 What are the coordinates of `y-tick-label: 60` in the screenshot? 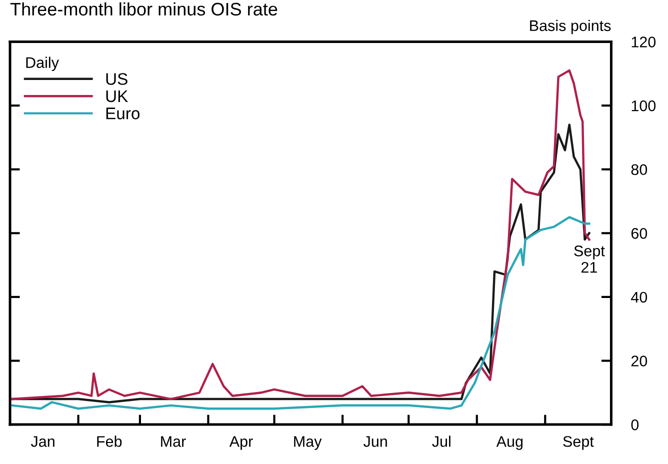 It's located at (639, 233).